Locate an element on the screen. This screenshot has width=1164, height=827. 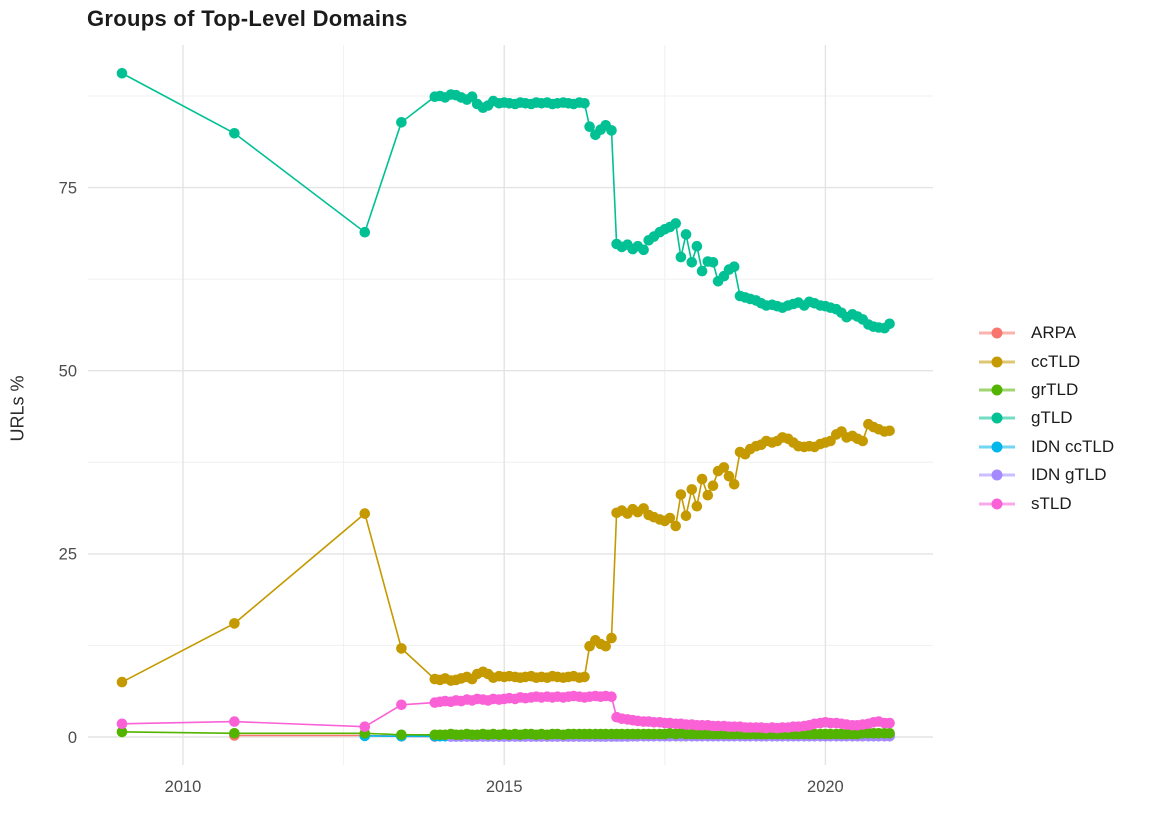
y-tick-label: 25 is located at coordinates (68, 555).